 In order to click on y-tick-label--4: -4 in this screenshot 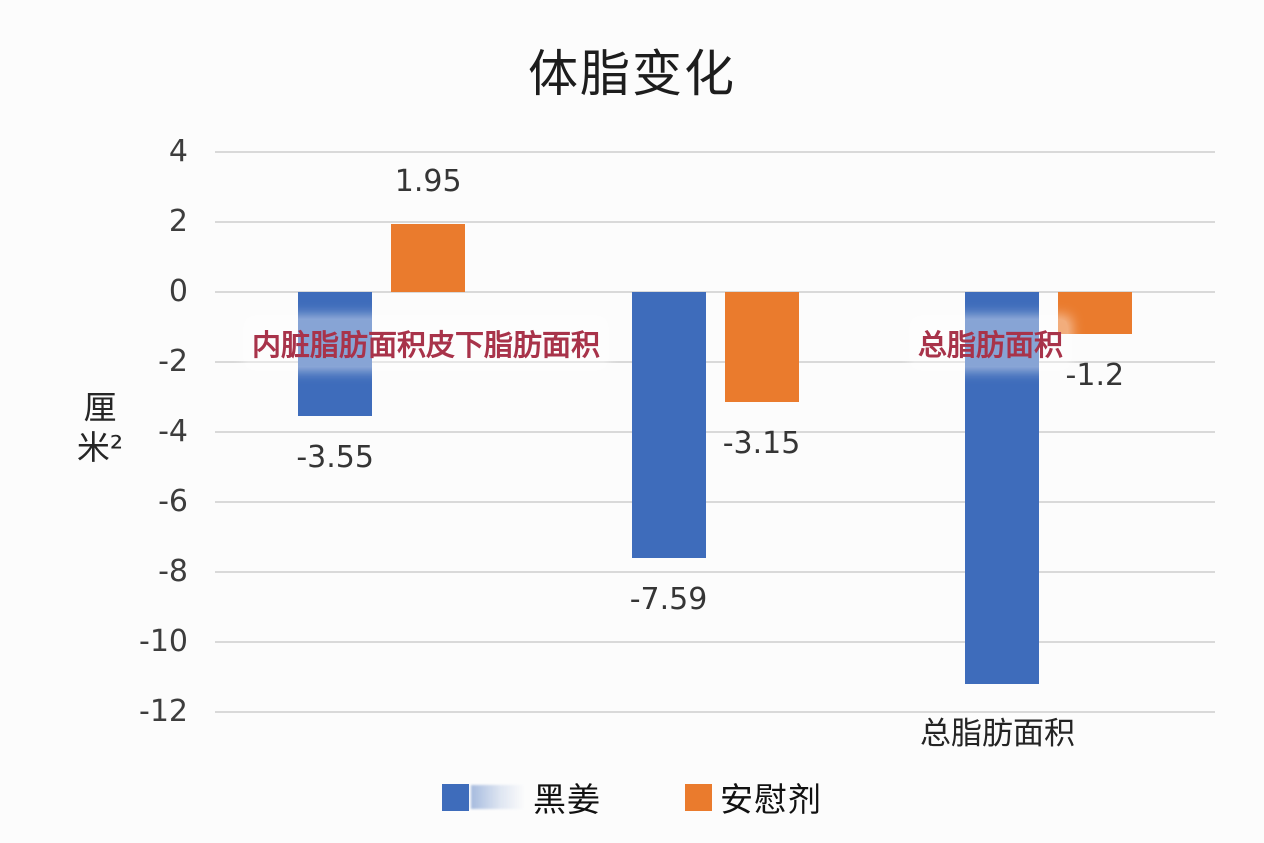, I will do `click(173, 431)`.